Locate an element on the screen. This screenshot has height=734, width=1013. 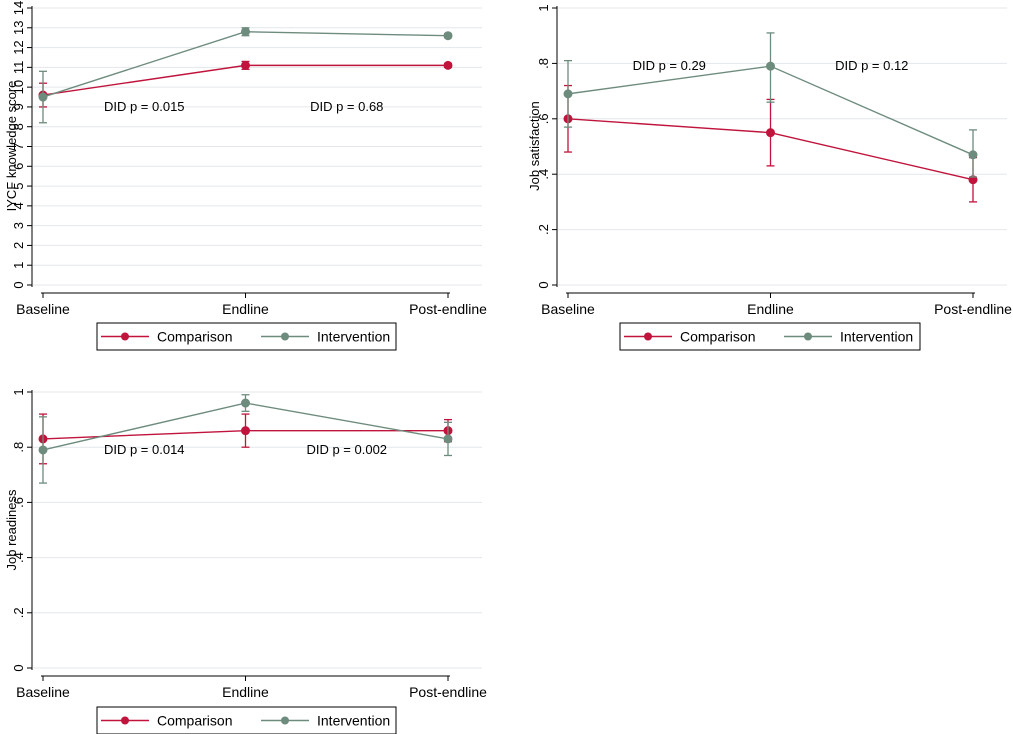
did-annotation: DID p = 0.29 is located at coordinates (669, 65).